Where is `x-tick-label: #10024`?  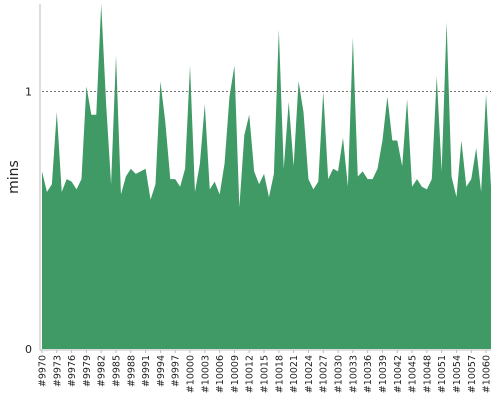
x-tick-label: #10024 is located at coordinates (309, 374).